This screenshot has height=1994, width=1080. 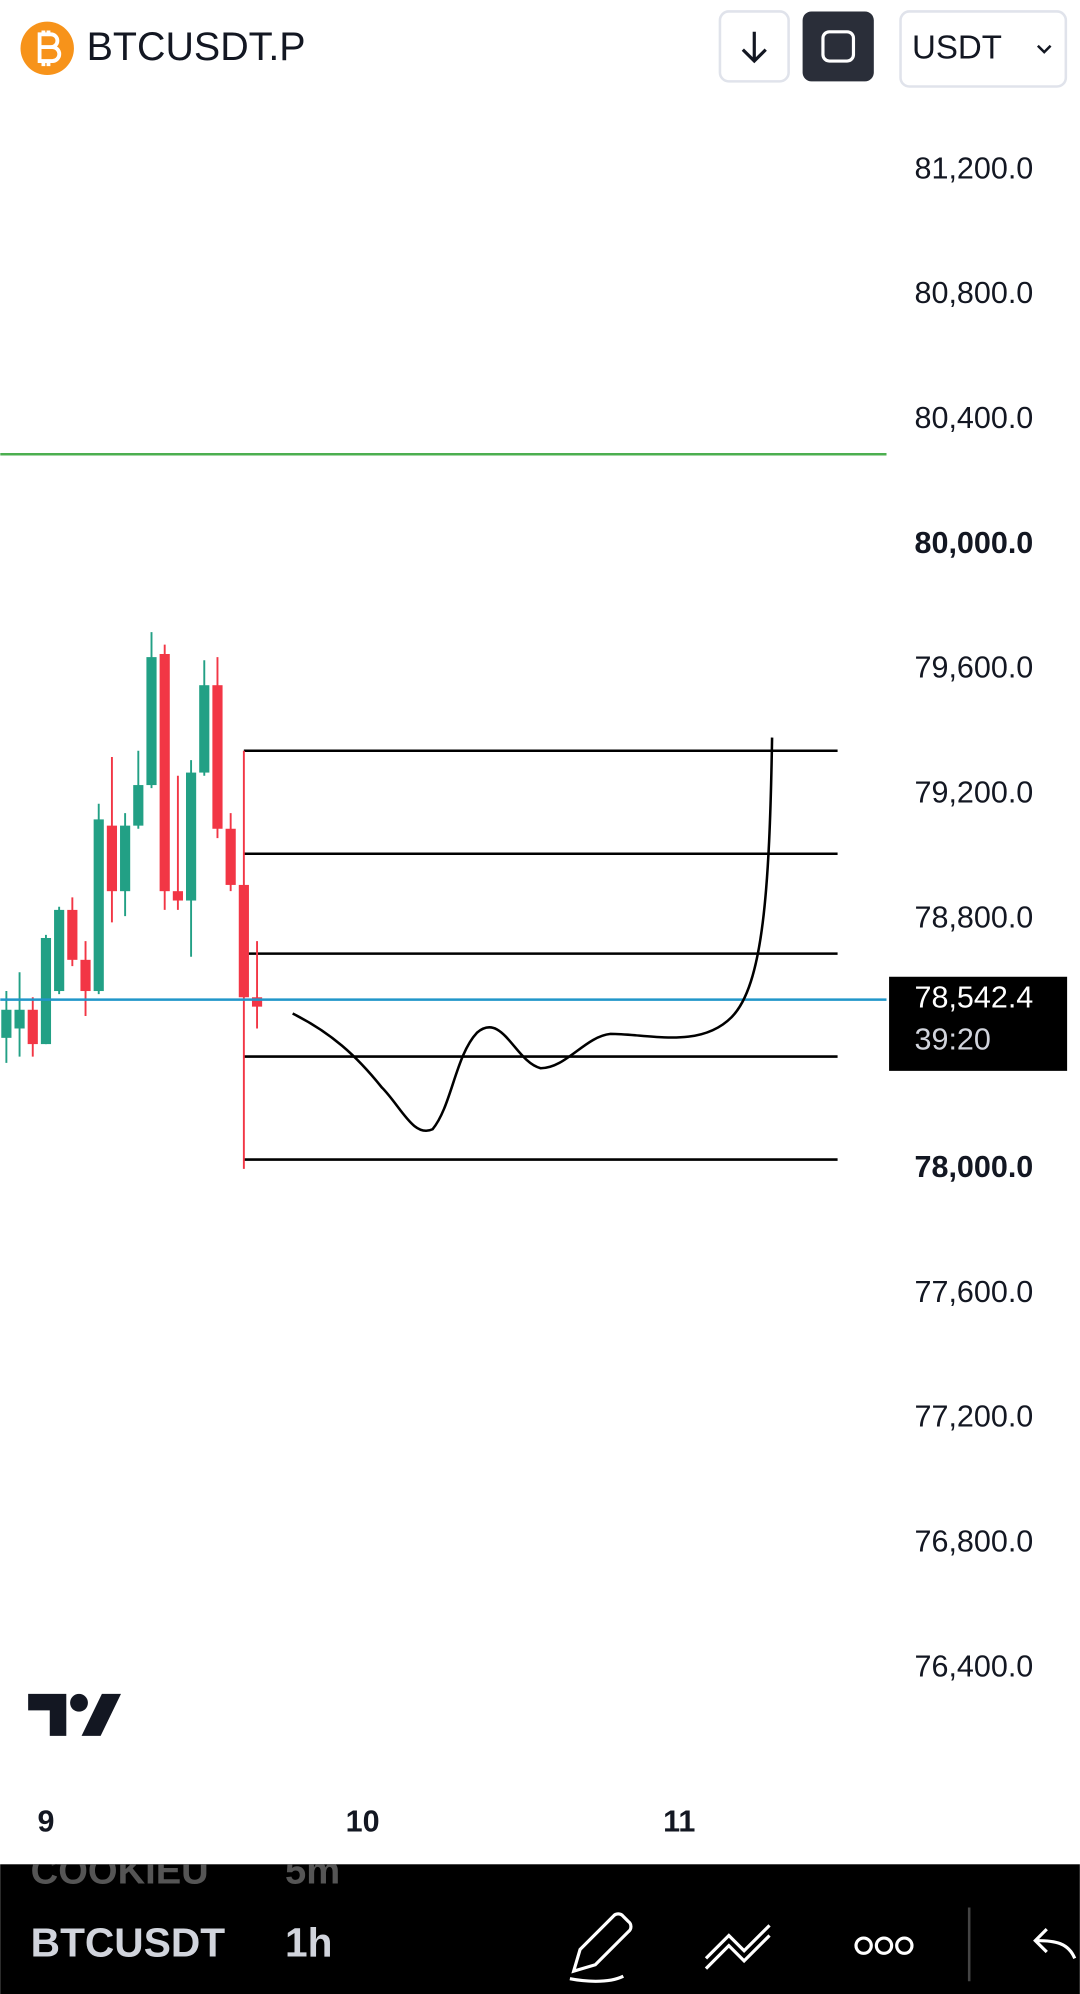 What do you see at coordinates (974, 168) in the screenshot?
I see `y-tick-label: 81,200.0` at bounding box center [974, 168].